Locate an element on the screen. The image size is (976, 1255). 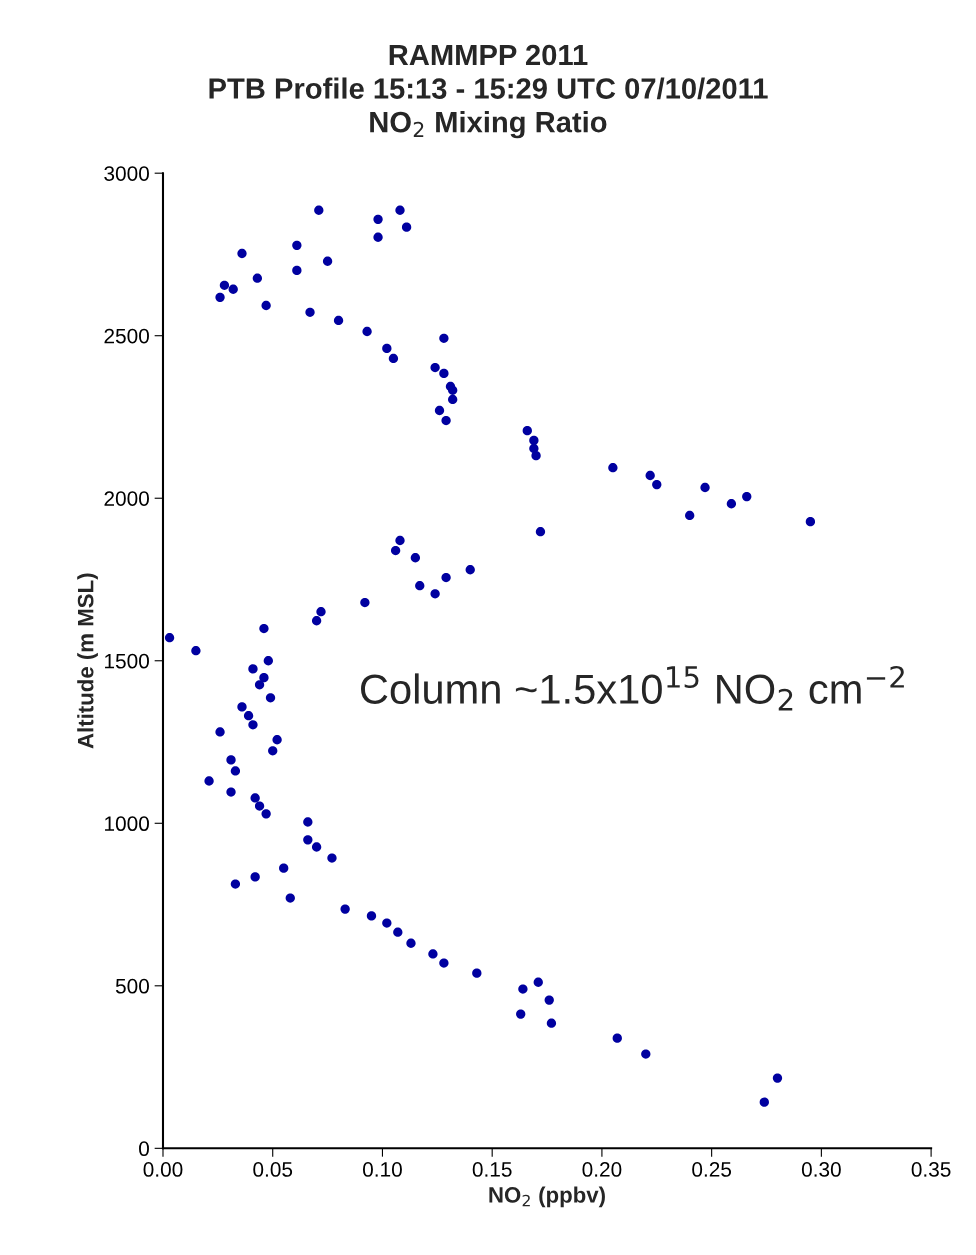
y-tick-label: 1500 is located at coordinates (127, 661).